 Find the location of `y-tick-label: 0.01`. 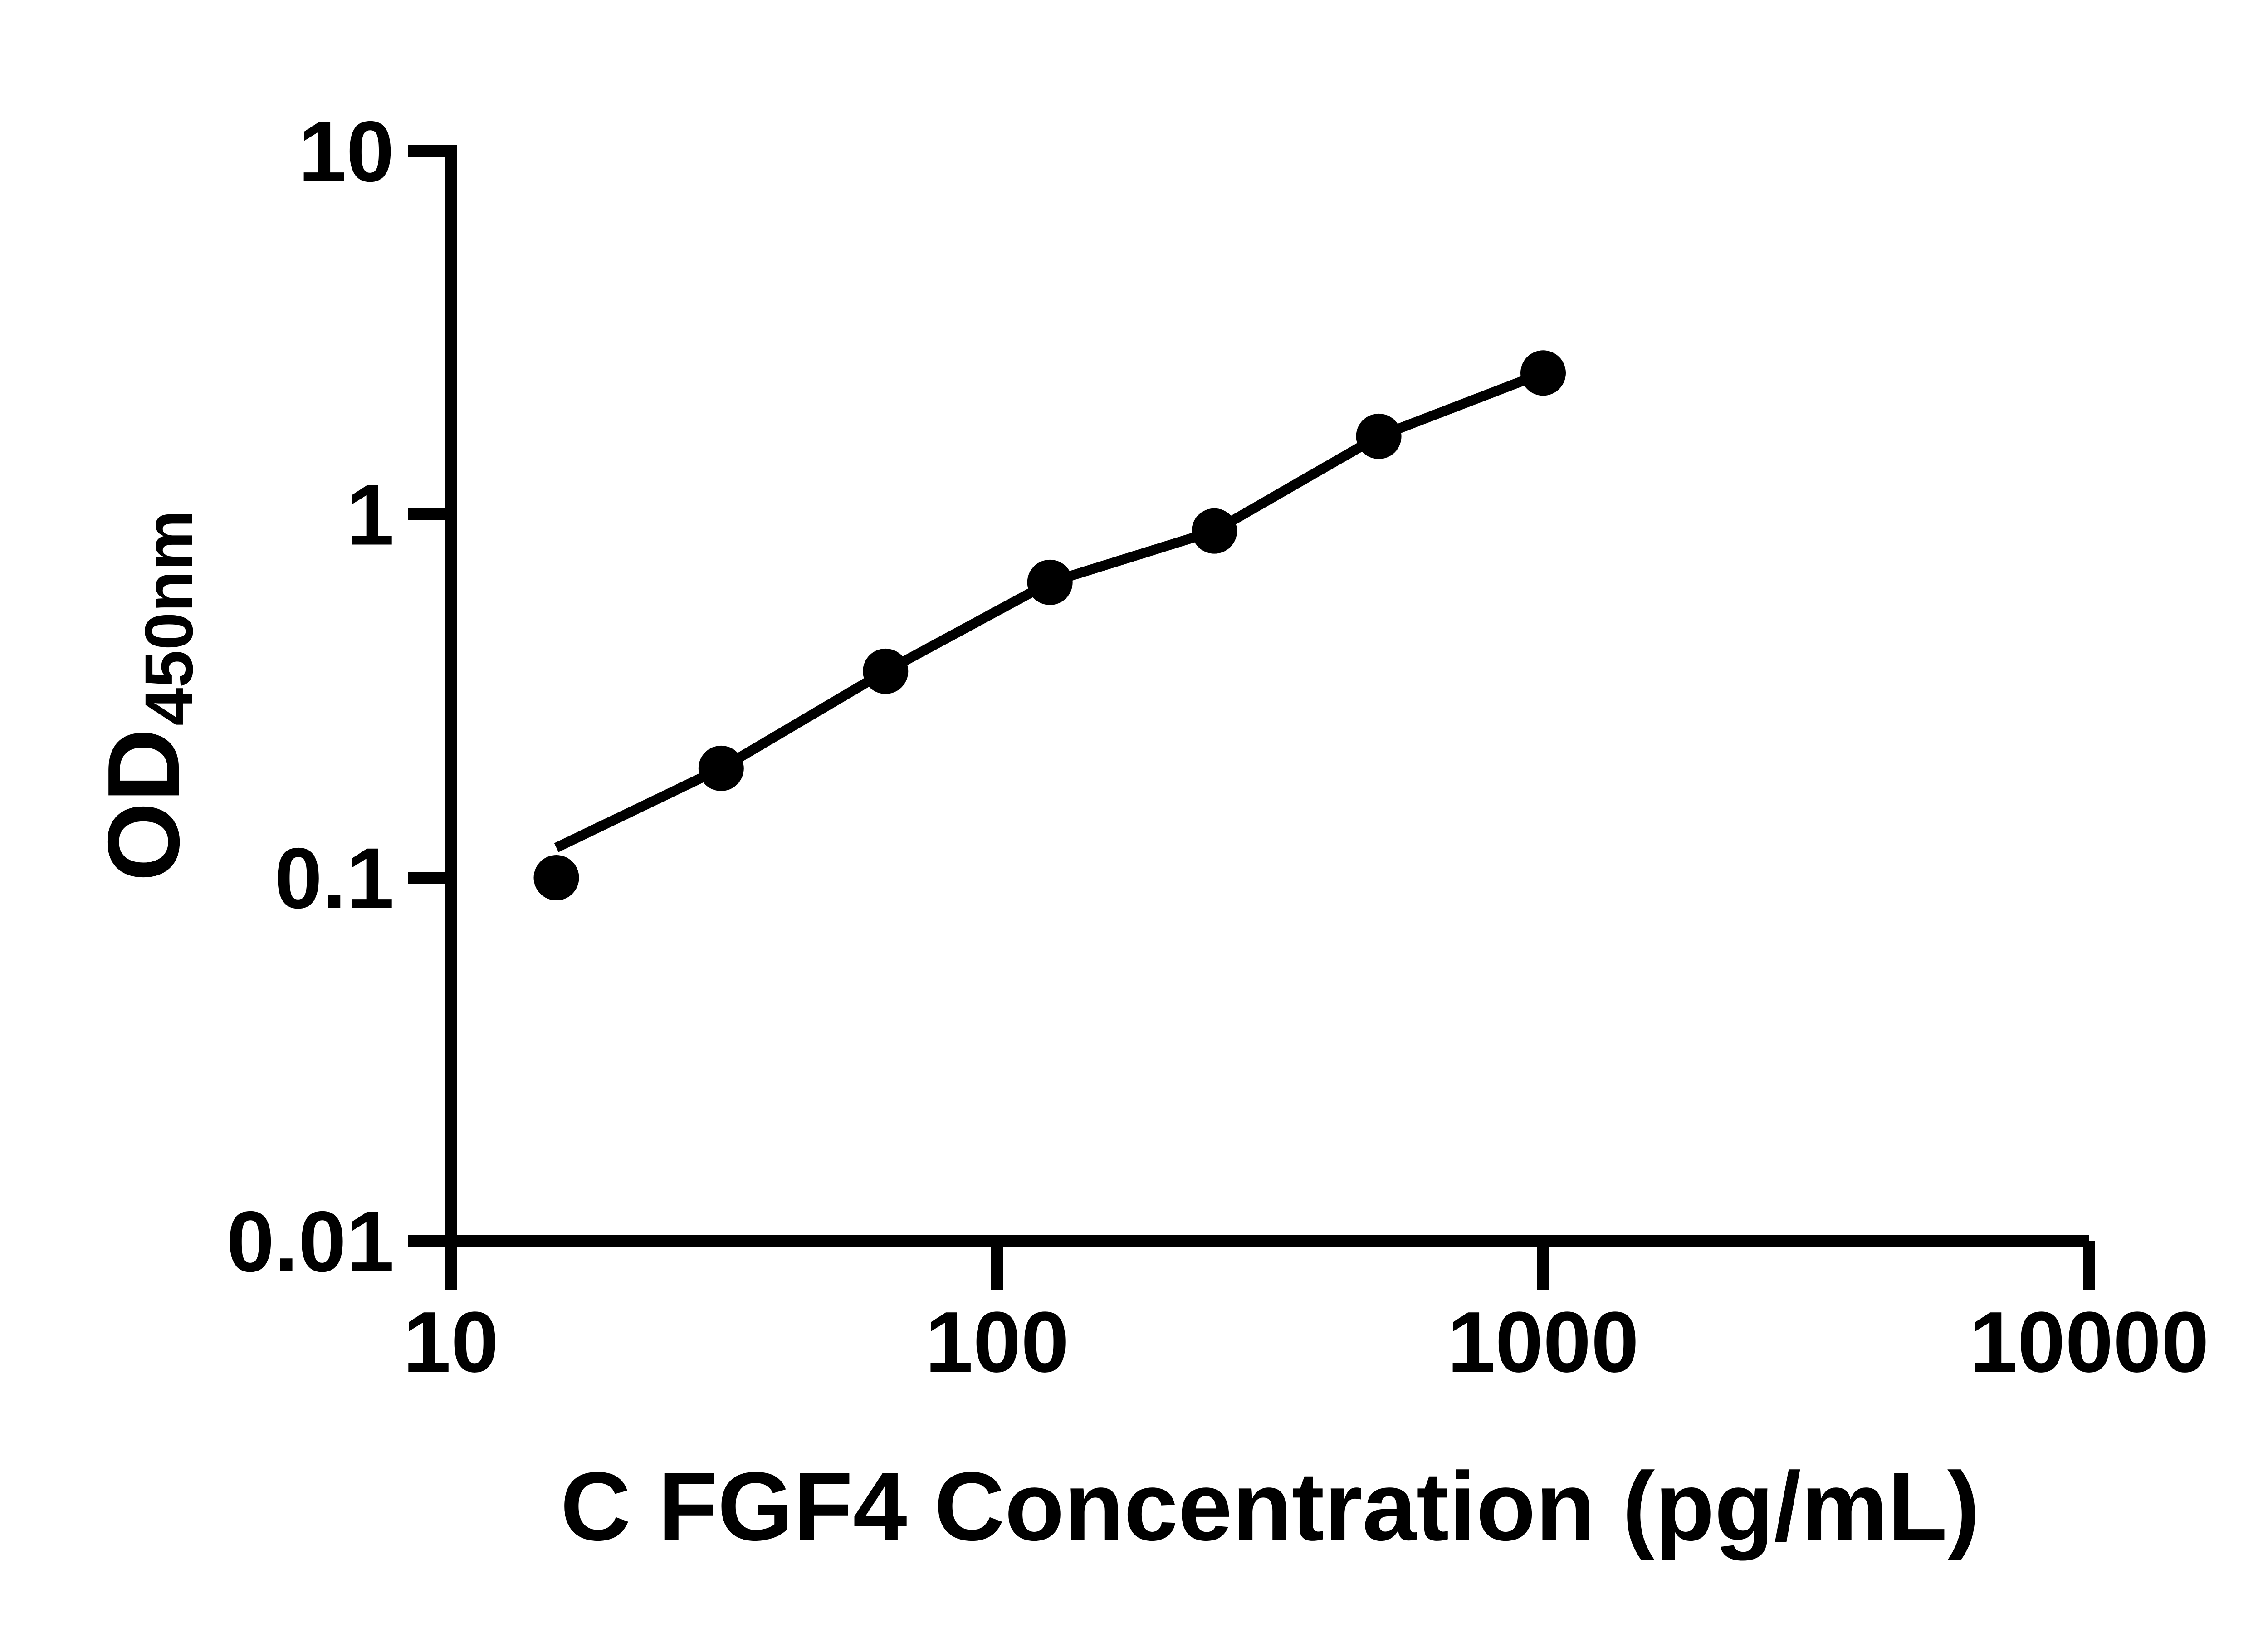

y-tick-label: 0.01 is located at coordinates (310, 1242).